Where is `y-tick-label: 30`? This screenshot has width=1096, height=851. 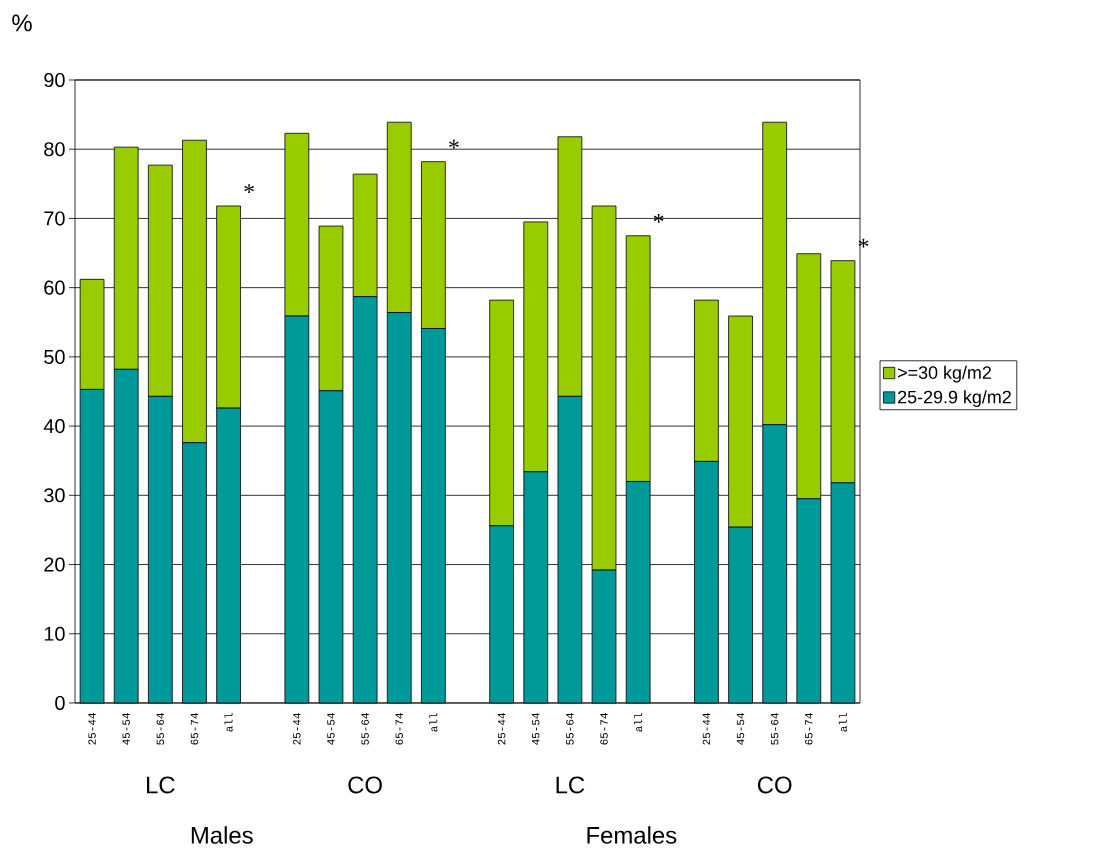 y-tick-label: 30 is located at coordinates (54, 495).